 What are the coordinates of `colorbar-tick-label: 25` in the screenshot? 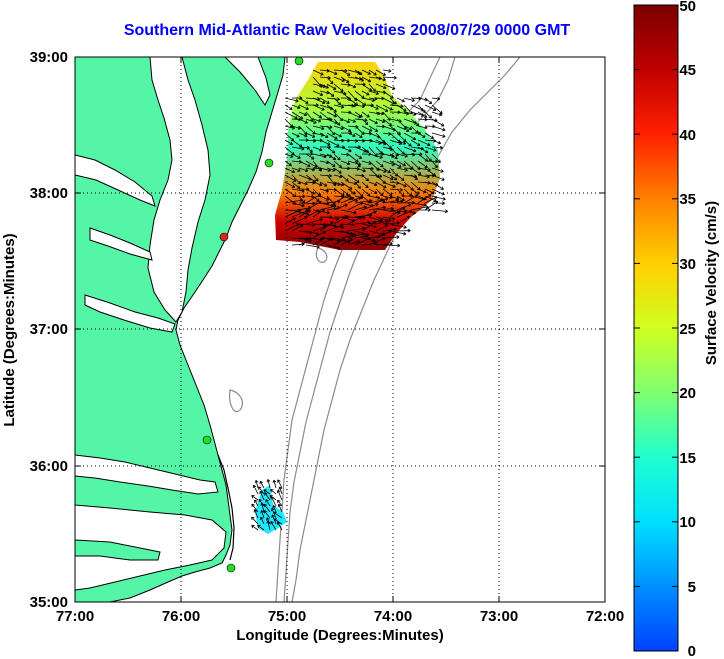 It's located at (687, 329).